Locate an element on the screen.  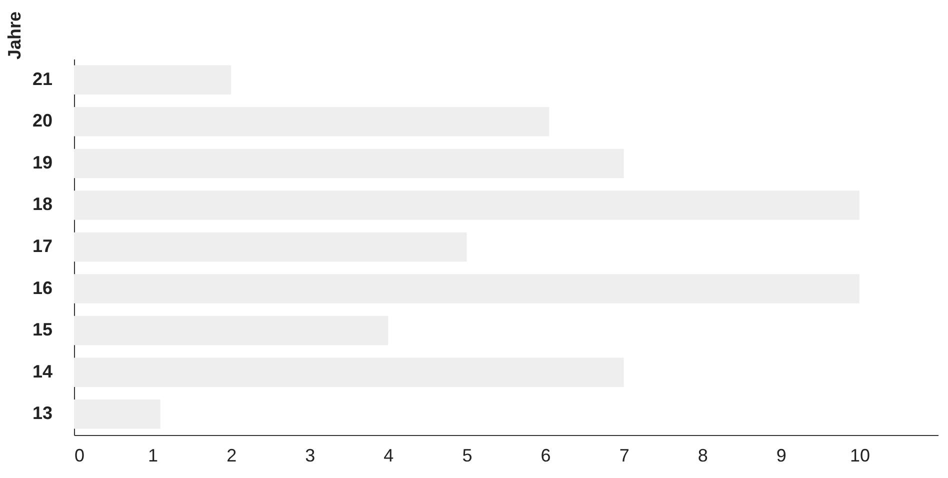
y-tick-label: 15 is located at coordinates (42, 330).